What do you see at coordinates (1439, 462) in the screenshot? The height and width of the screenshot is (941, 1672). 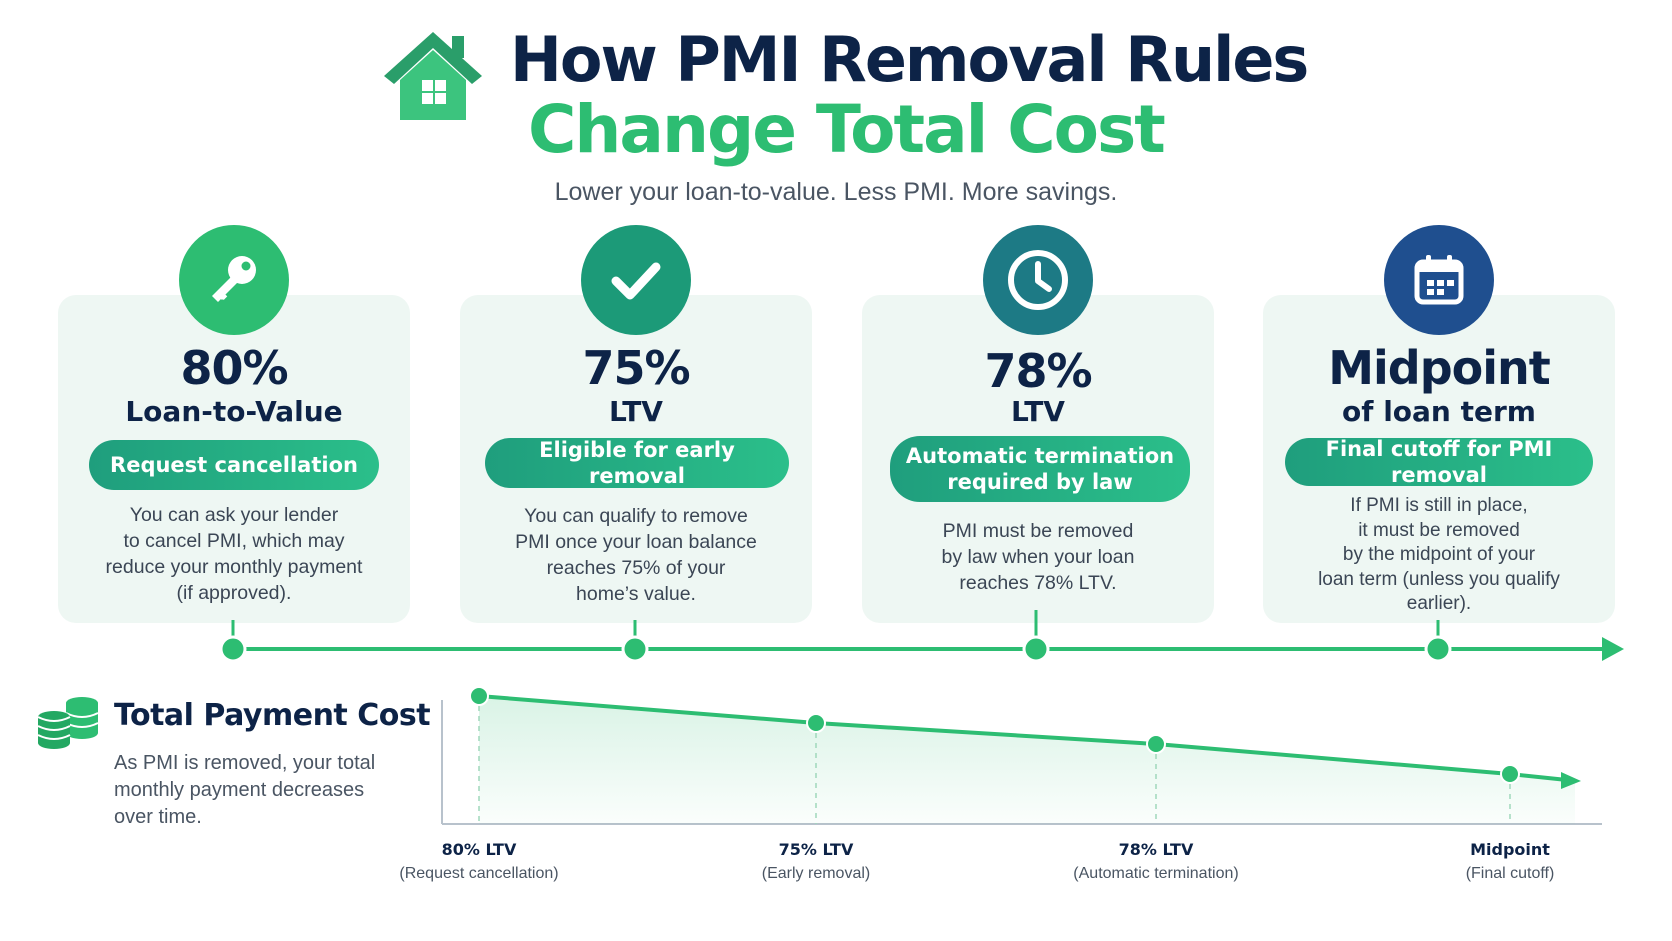 I see `card-pill: Final cutoff for PMI removal` at bounding box center [1439, 462].